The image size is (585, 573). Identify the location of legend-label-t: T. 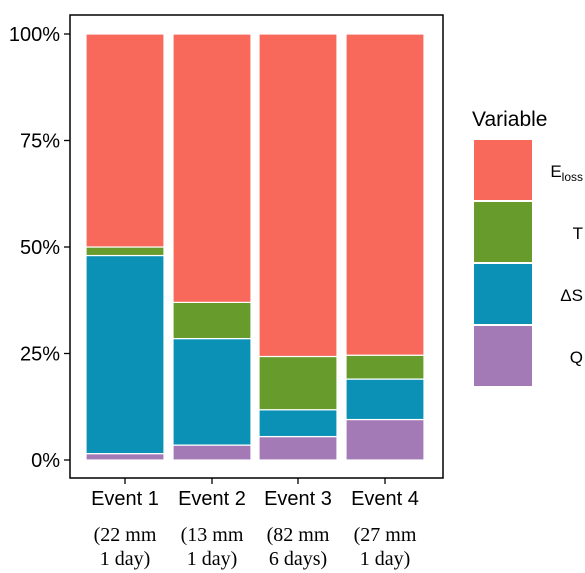
(578, 233).